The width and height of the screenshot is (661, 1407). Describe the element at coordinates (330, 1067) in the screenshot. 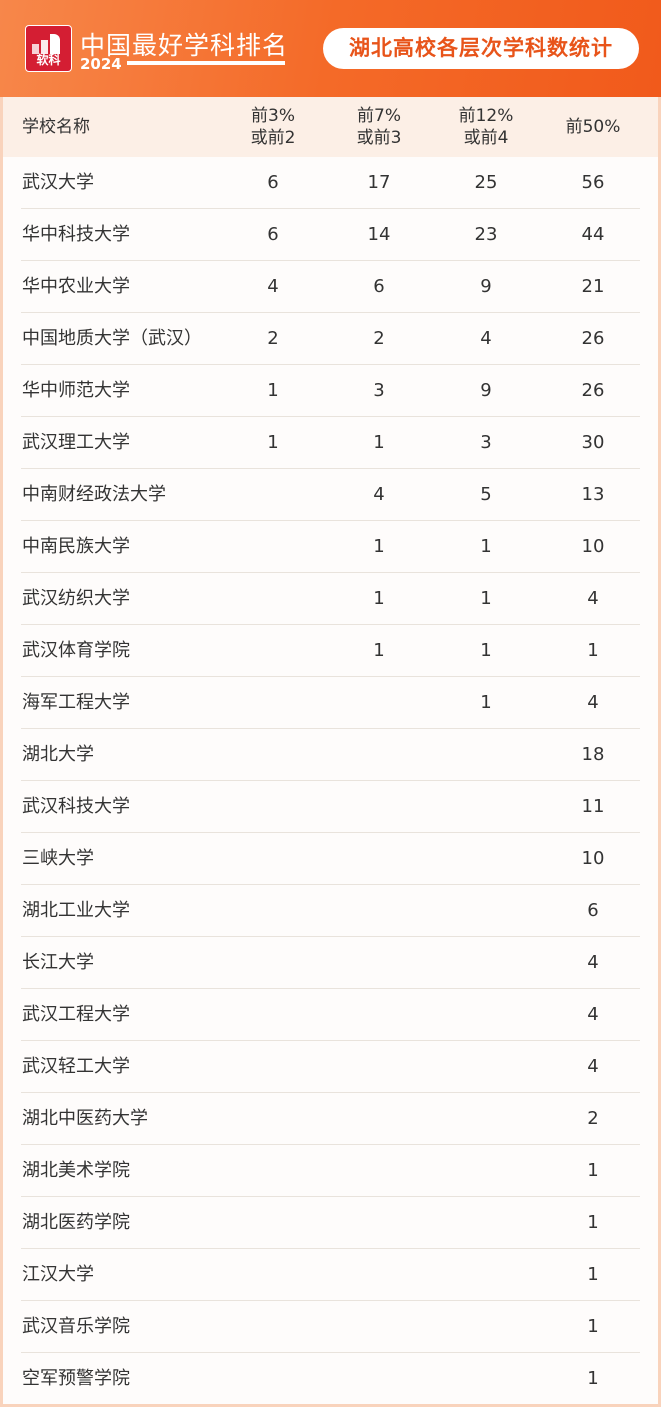

I see `table-row: 武汉轻工大学 4` at that location.